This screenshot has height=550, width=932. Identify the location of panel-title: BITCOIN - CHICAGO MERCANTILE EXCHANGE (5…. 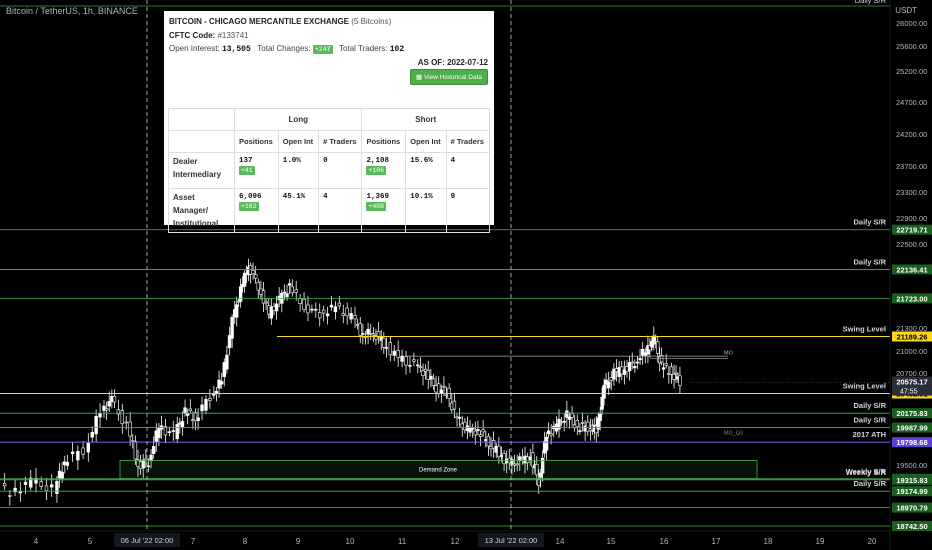
(280, 21).